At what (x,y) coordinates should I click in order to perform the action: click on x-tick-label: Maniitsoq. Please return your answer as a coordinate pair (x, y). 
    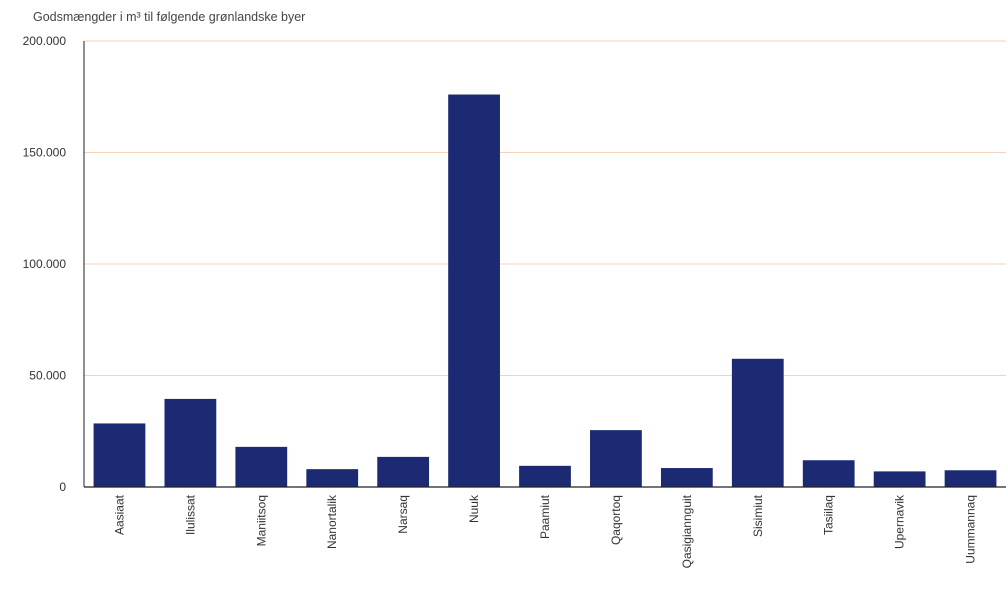
    Looking at the image, I should click on (261, 520).